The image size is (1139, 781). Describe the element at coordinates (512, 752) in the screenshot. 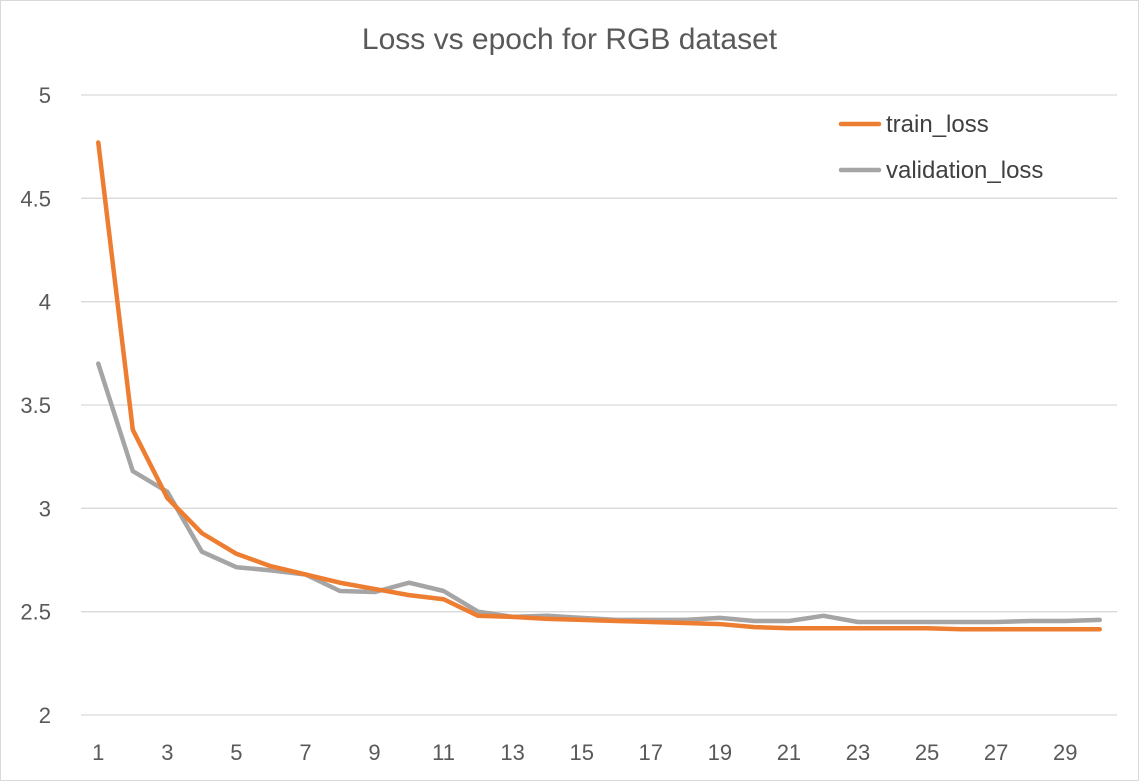

I see `x-tick-label: 13` at that location.